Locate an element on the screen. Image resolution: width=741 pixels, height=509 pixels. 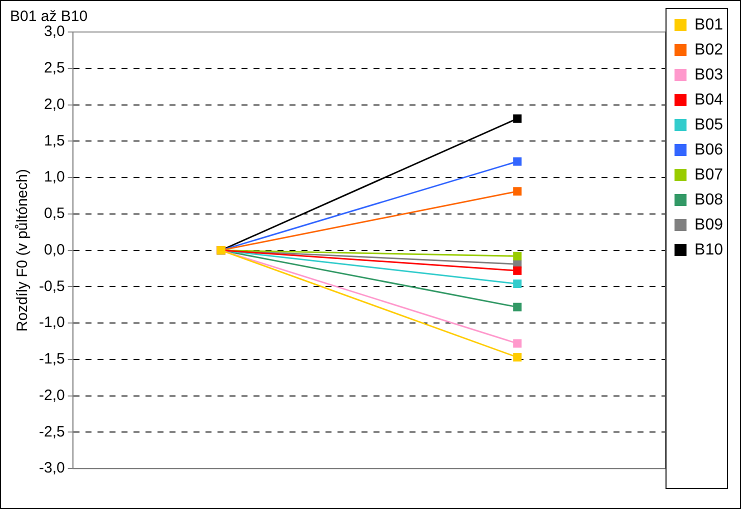
legend-label: B08 is located at coordinates (709, 199).